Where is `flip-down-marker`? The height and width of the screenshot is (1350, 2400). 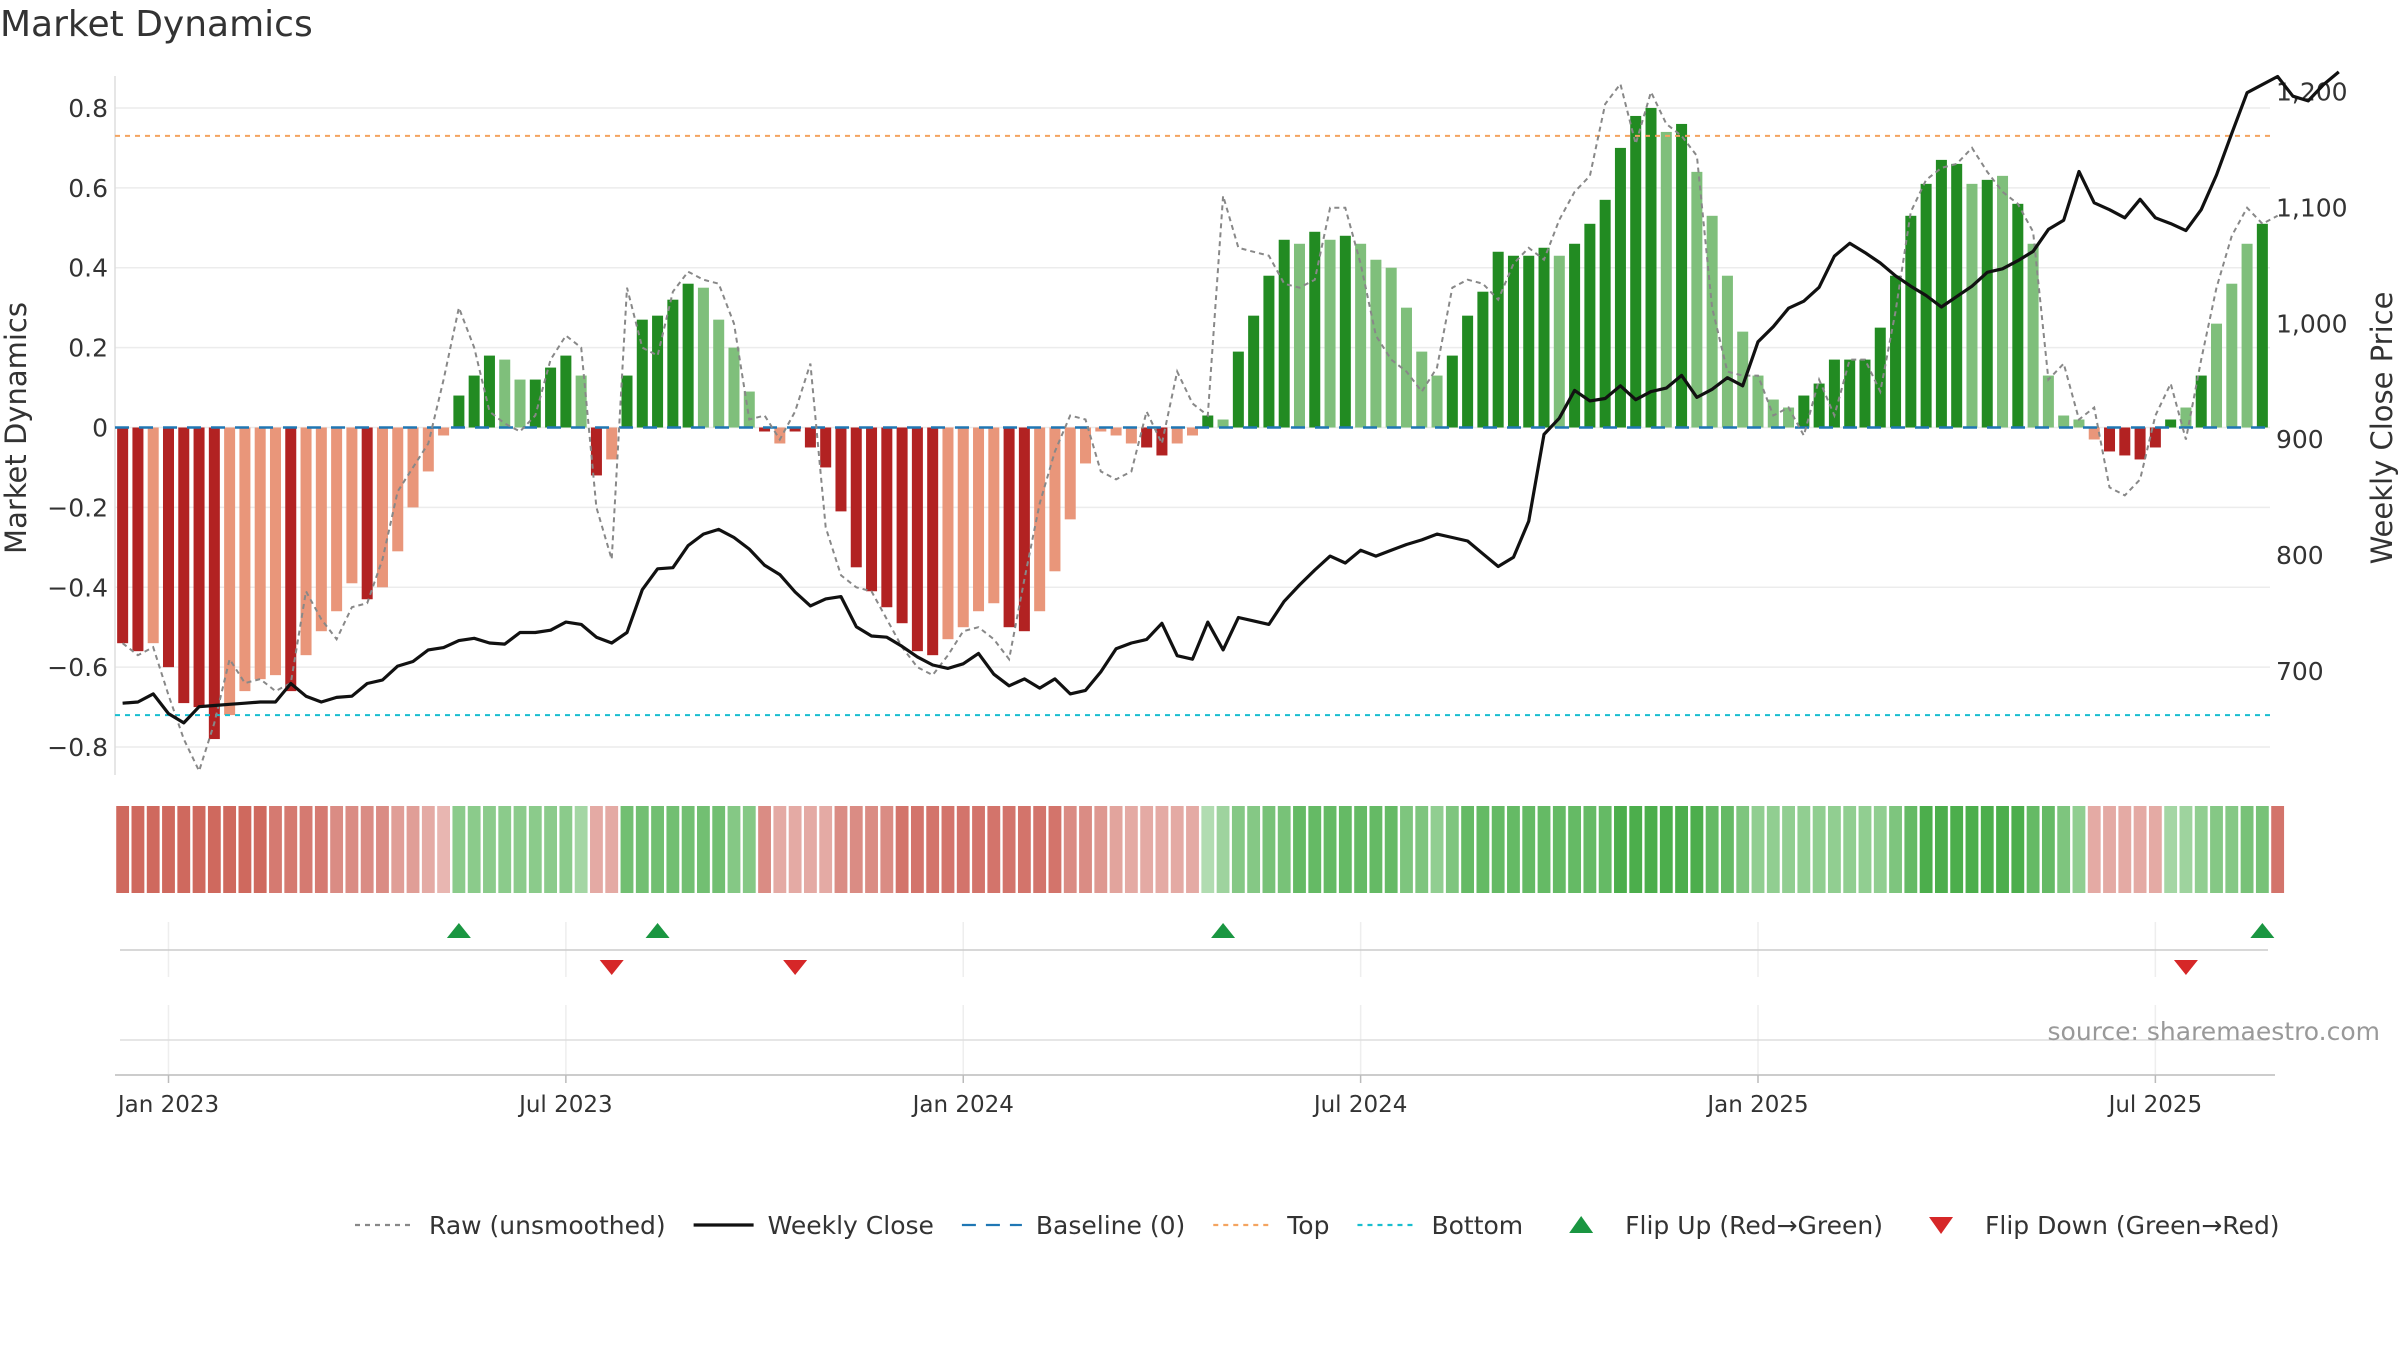 flip-down-marker is located at coordinates (795, 967).